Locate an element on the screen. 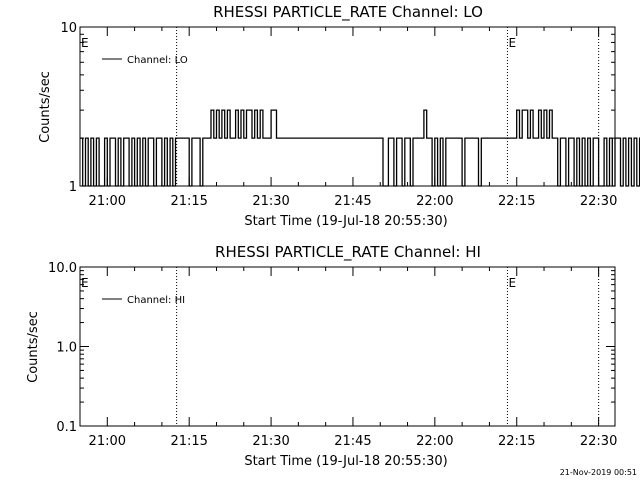 This screenshot has height=480, width=640. y-tick-label: 0.1 is located at coordinates (66, 427).